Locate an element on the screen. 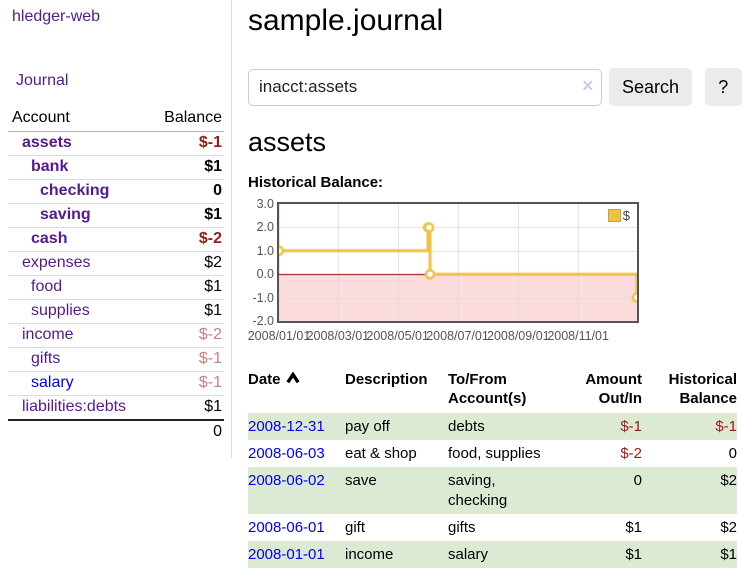  transaction-date-link: 2008-06-02 is located at coordinates (286, 480).